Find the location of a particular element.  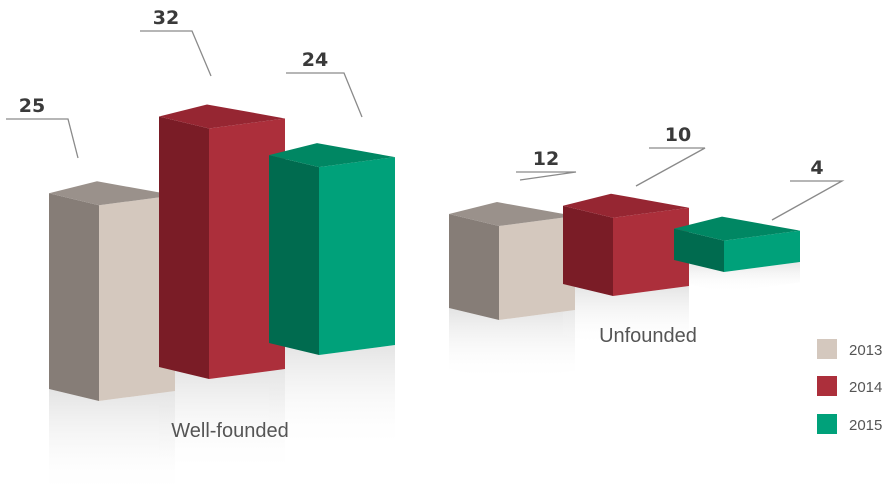

bar-top-unfounded-2015 is located at coordinates (737, 228).